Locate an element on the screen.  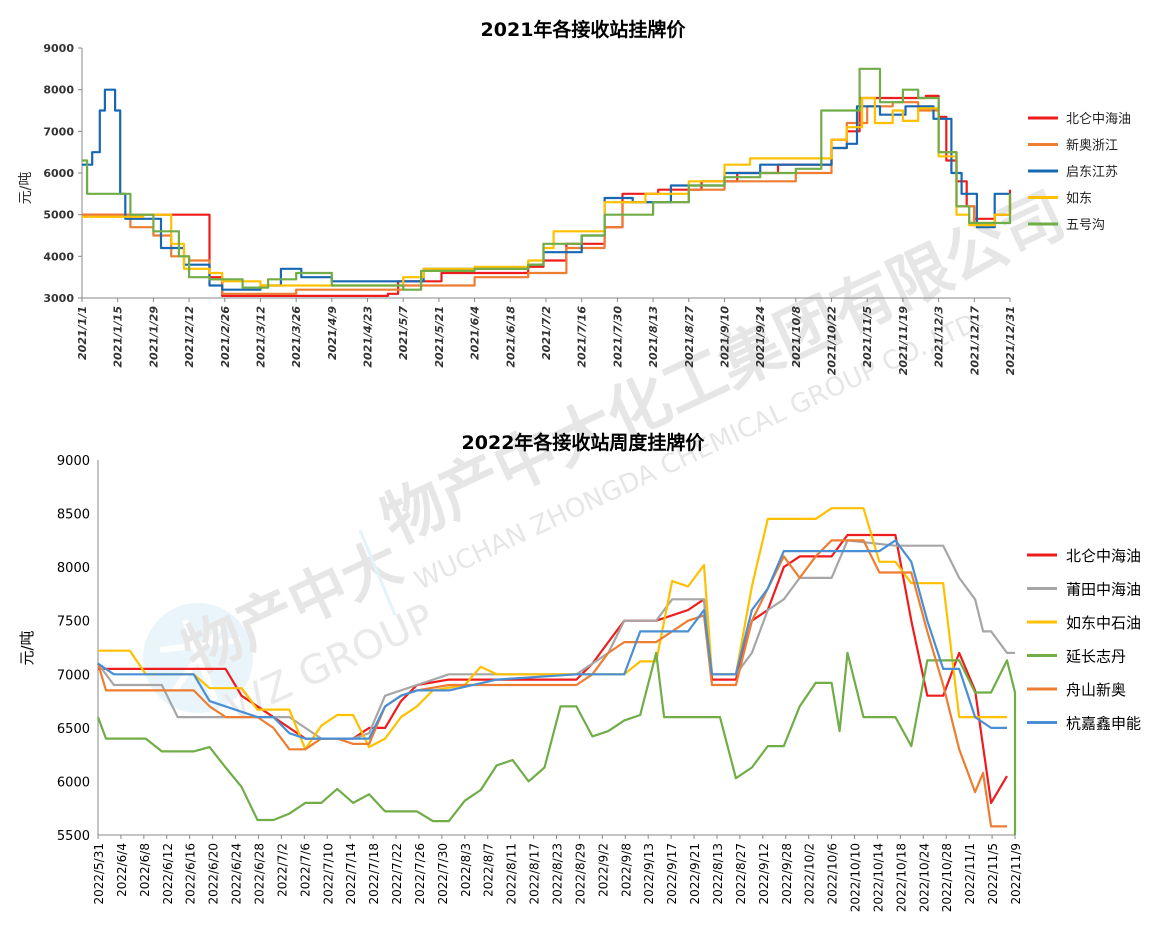
chart-2021-ylabel: 元/吨 is located at coordinates (26, 188).